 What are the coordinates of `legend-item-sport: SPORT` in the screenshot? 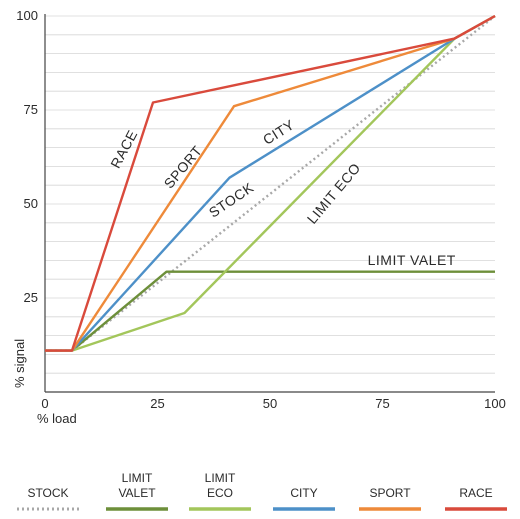 It's located at (390, 498).